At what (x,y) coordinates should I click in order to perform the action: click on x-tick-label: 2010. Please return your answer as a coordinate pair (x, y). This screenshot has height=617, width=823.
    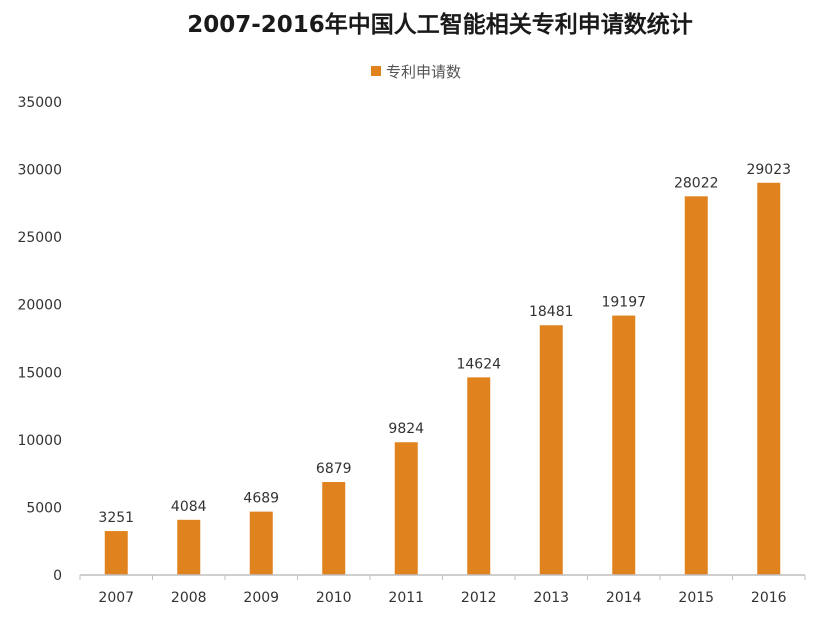
    Looking at the image, I should click on (334, 598).